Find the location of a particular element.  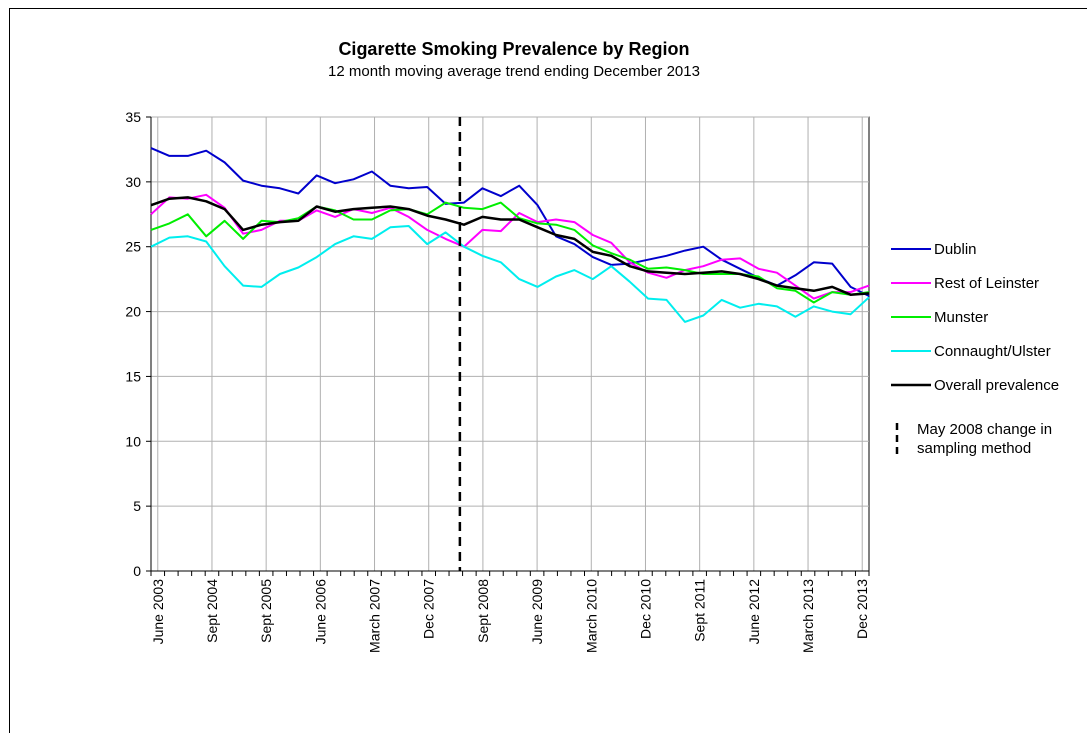

x-tick-label: March 2013 is located at coordinates (808, 616).